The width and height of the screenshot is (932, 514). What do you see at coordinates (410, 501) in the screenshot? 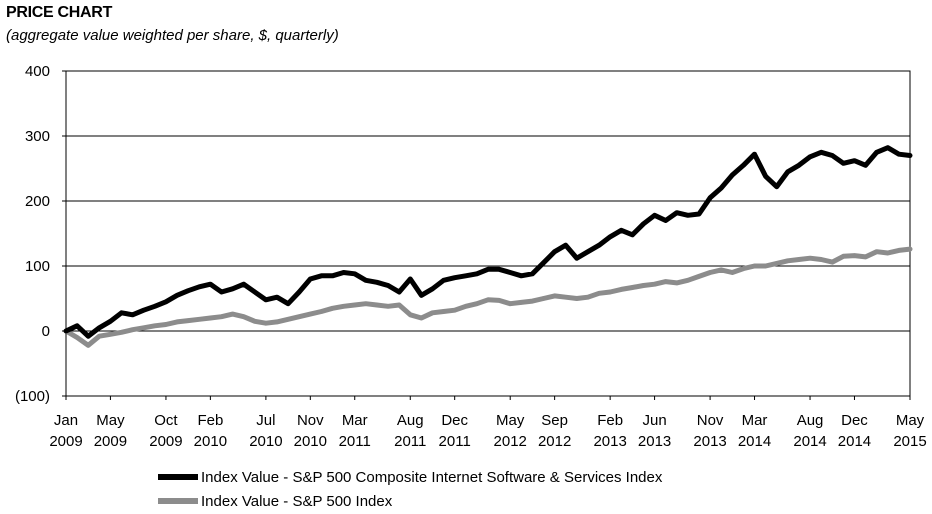
I see `legend-item-sp500-index: Index Value - S&P 500 Index` at bounding box center [410, 501].